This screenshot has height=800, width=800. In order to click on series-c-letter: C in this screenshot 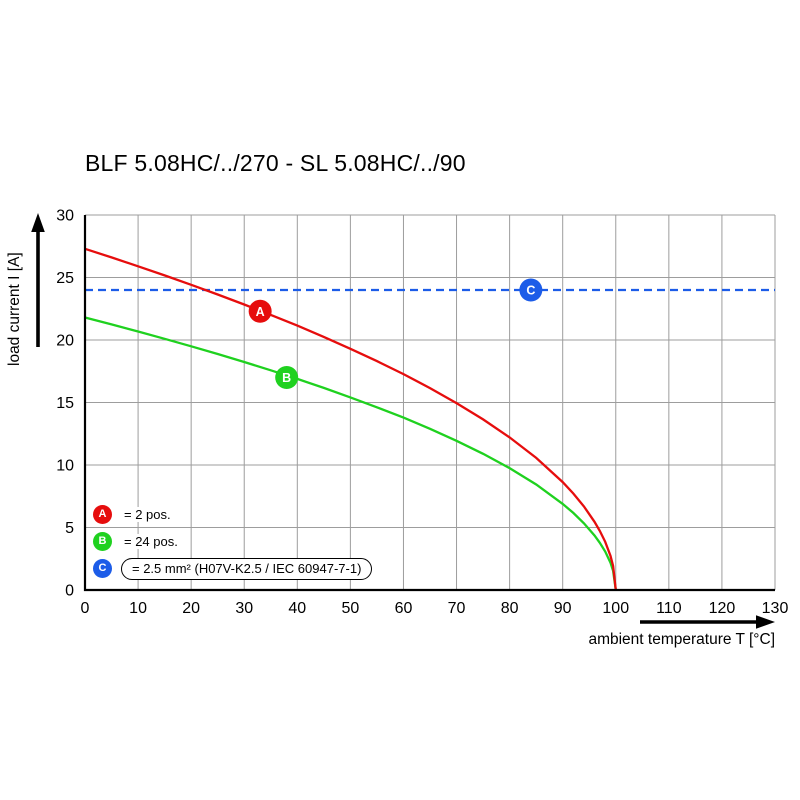, I will do `click(102, 568)`.